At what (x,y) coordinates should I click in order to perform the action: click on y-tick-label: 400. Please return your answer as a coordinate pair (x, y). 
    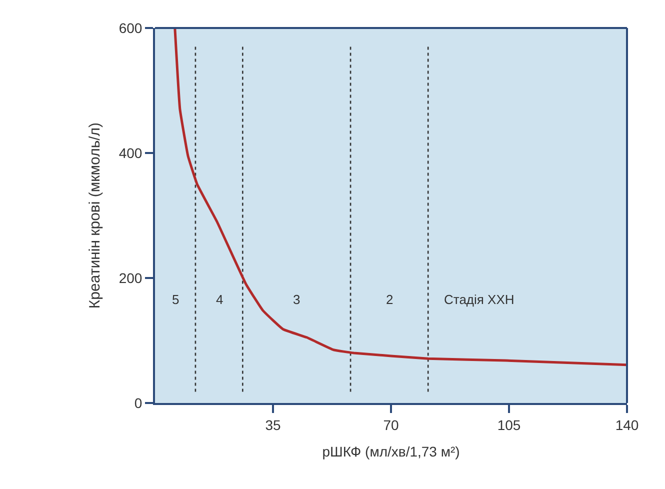
    Looking at the image, I should click on (130, 152).